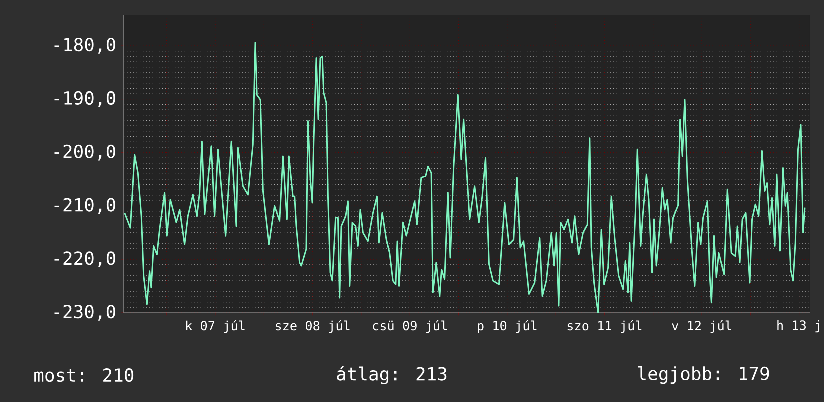 This screenshot has height=402, width=824. I want to click on x-tick-label: szo 11 júl, so click(605, 327).